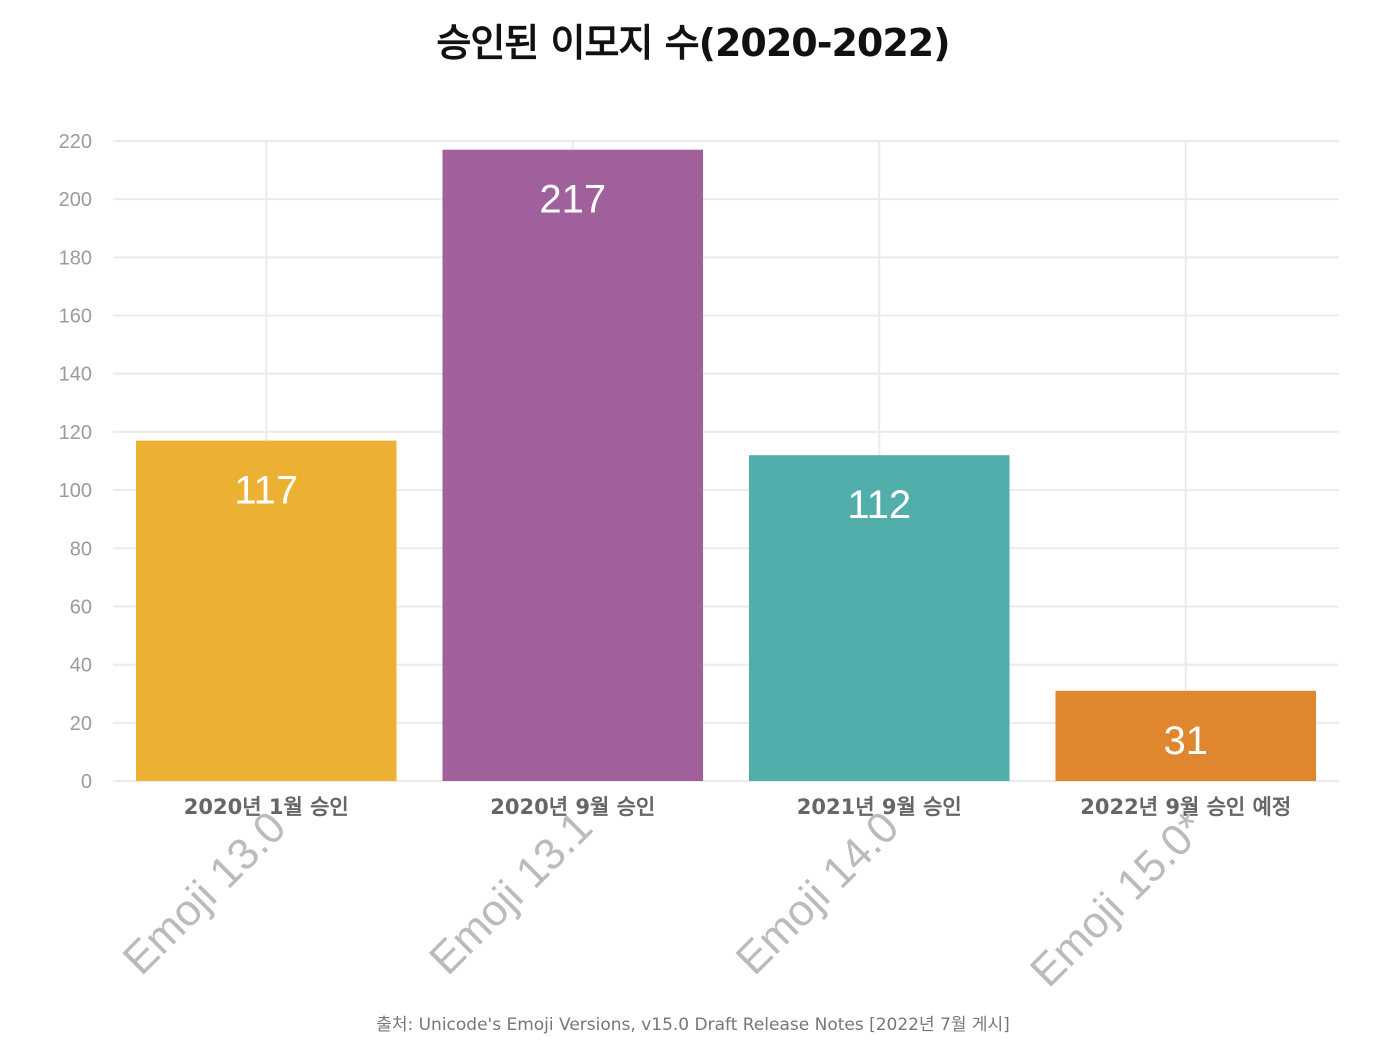 This screenshot has height=1040, width=1386. I want to click on y-tick-label: 140, so click(75, 375).